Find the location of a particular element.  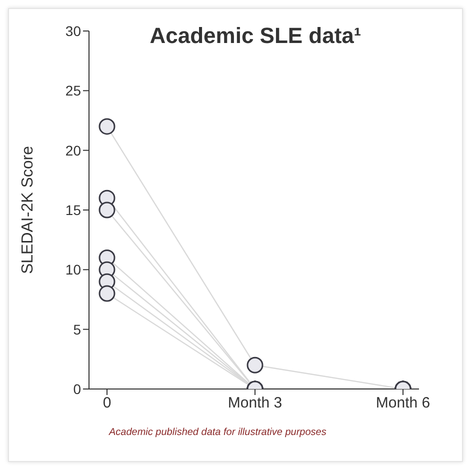

chart-title: Academic SLE data¹ is located at coordinates (256, 35).